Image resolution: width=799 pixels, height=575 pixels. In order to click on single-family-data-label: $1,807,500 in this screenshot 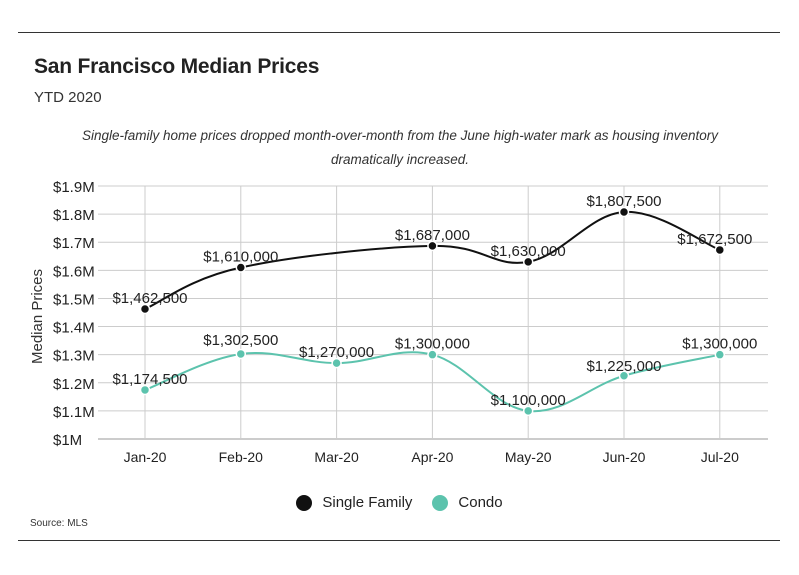, I will do `click(623, 201)`.